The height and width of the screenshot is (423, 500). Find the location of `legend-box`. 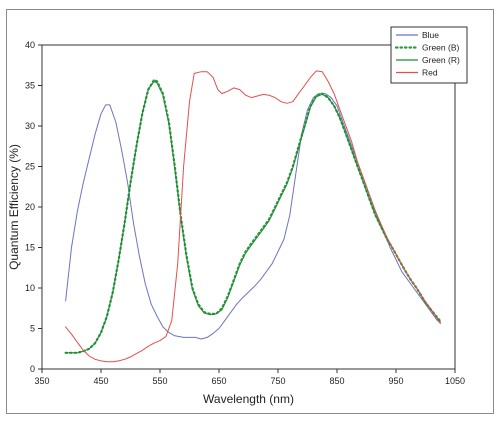

legend-box is located at coordinates (429, 55).